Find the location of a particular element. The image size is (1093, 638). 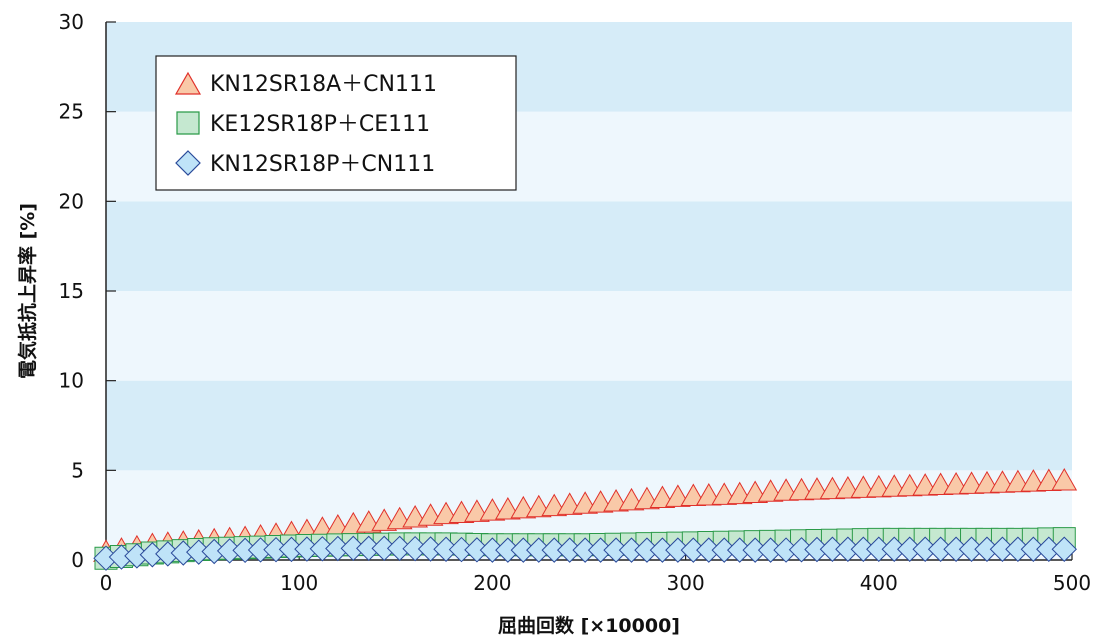

x-tick-label: 0 is located at coordinates (106, 583).